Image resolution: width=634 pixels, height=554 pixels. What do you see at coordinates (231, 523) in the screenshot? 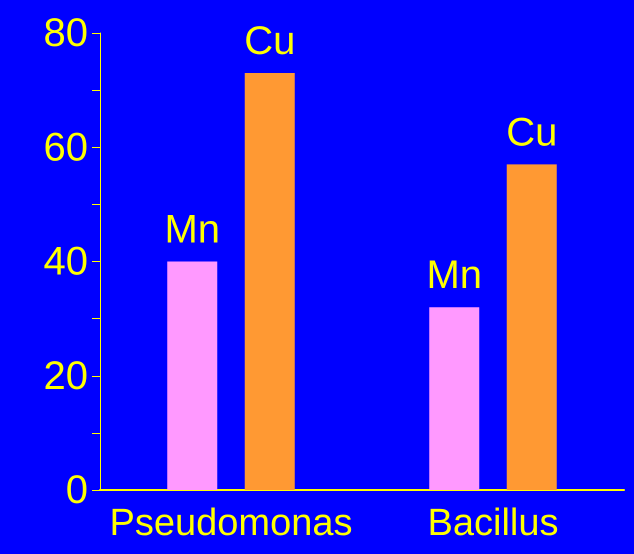
I see `x-tick-label: Pseudomonas` at bounding box center [231, 523].